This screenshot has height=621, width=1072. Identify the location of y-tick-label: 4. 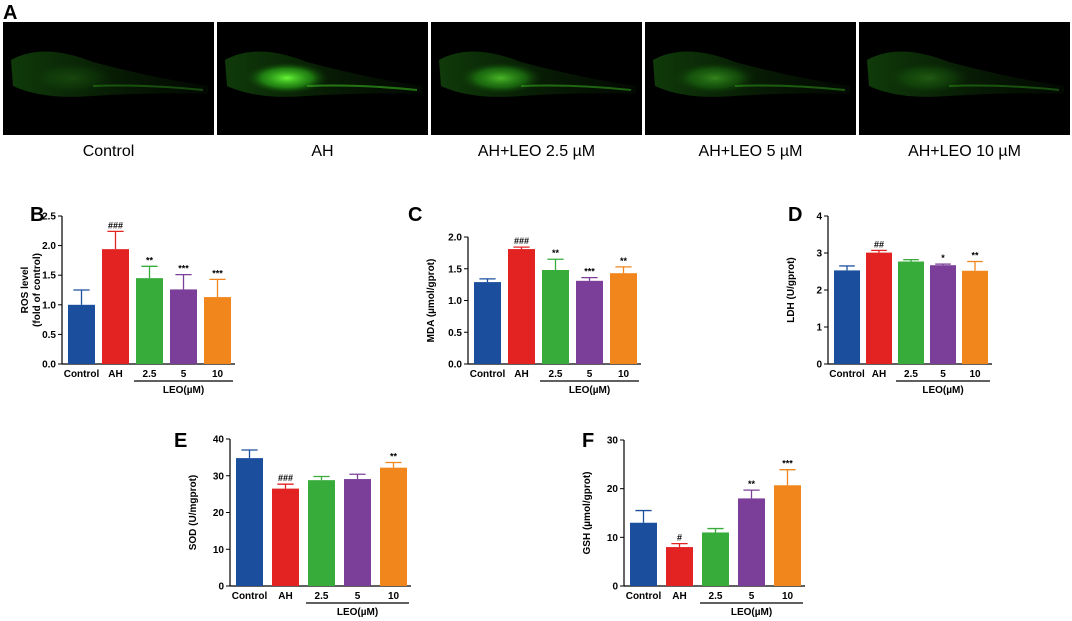
(819, 217).